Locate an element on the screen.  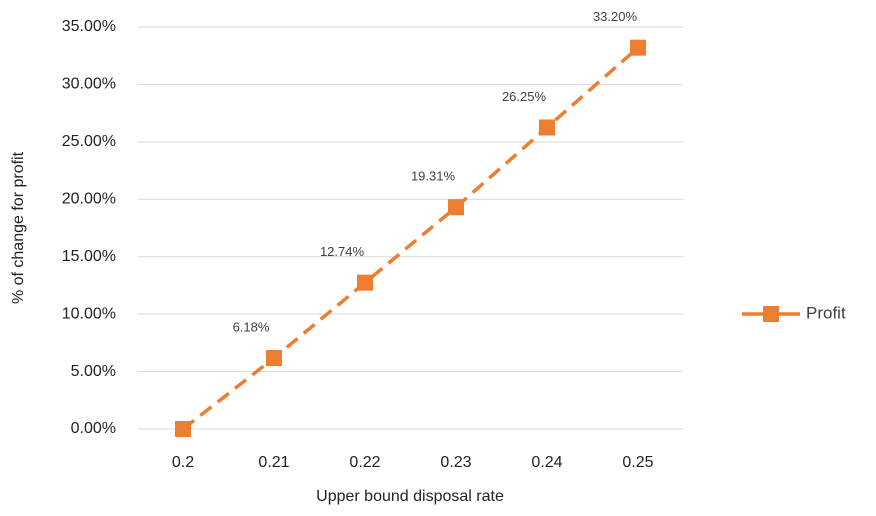
legend-marker is located at coordinates (771, 314).